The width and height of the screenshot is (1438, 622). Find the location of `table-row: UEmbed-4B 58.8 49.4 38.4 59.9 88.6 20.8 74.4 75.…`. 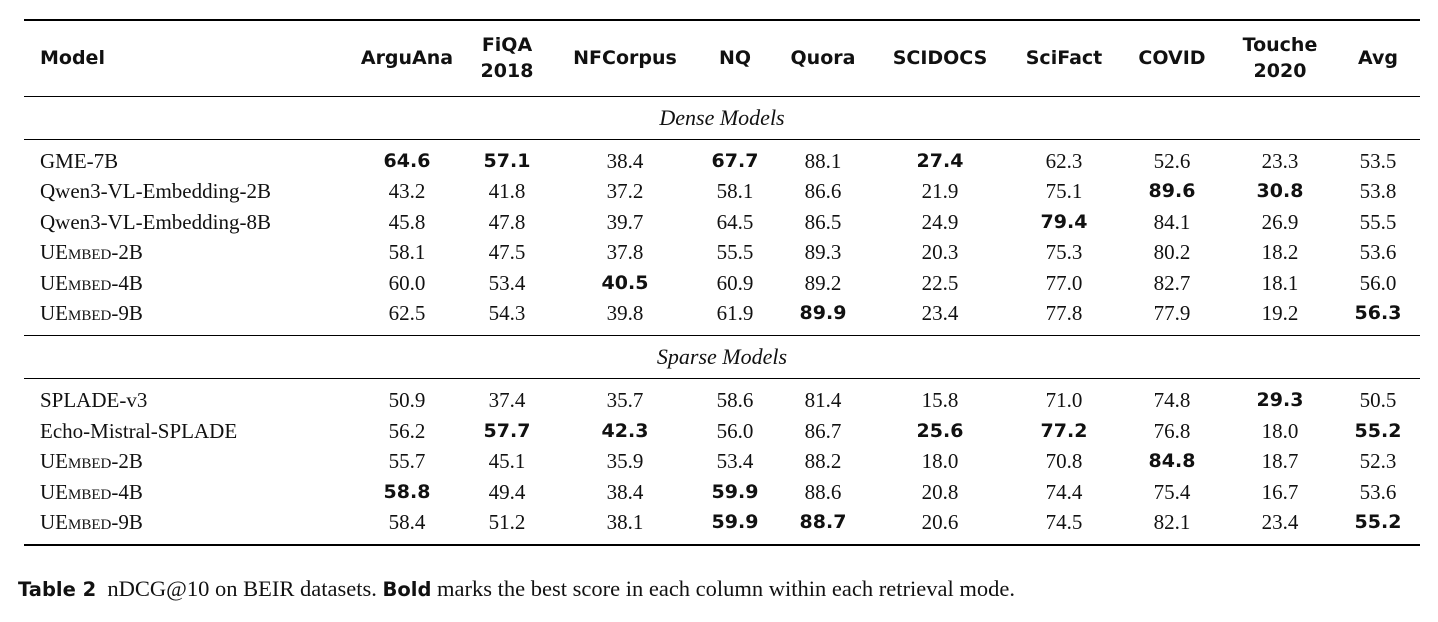

table-row: UEmbed-4B 58.8 49.4 38.4 59.9 88.6 20.8 74.4 75.… is located at coordinates (722, 492).